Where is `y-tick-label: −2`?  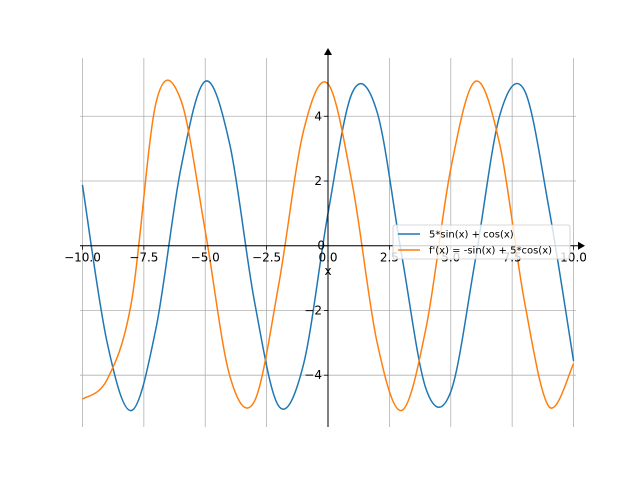 y-tick-label: −2 is located at coordinates (313, 310).